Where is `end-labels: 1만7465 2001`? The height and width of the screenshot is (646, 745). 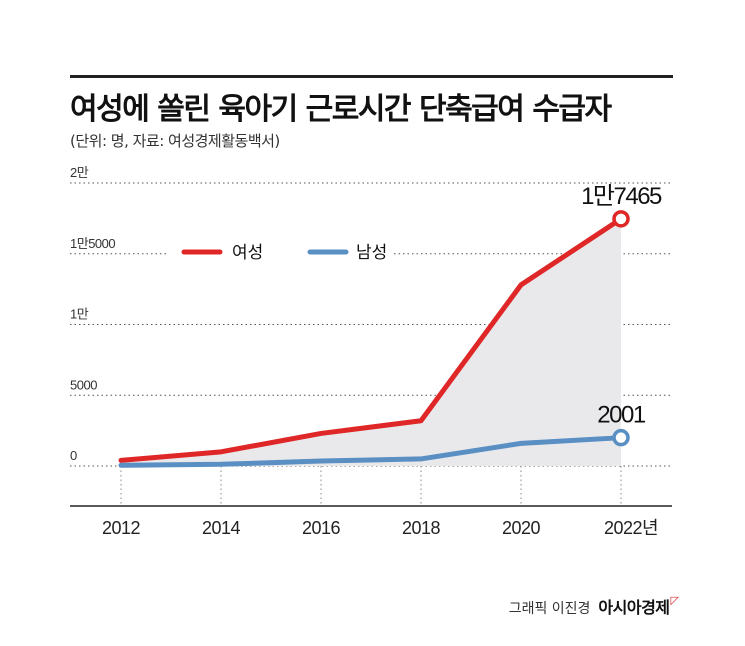
end-labels: 1만7465 2001 is located at coordinates (622, 306).